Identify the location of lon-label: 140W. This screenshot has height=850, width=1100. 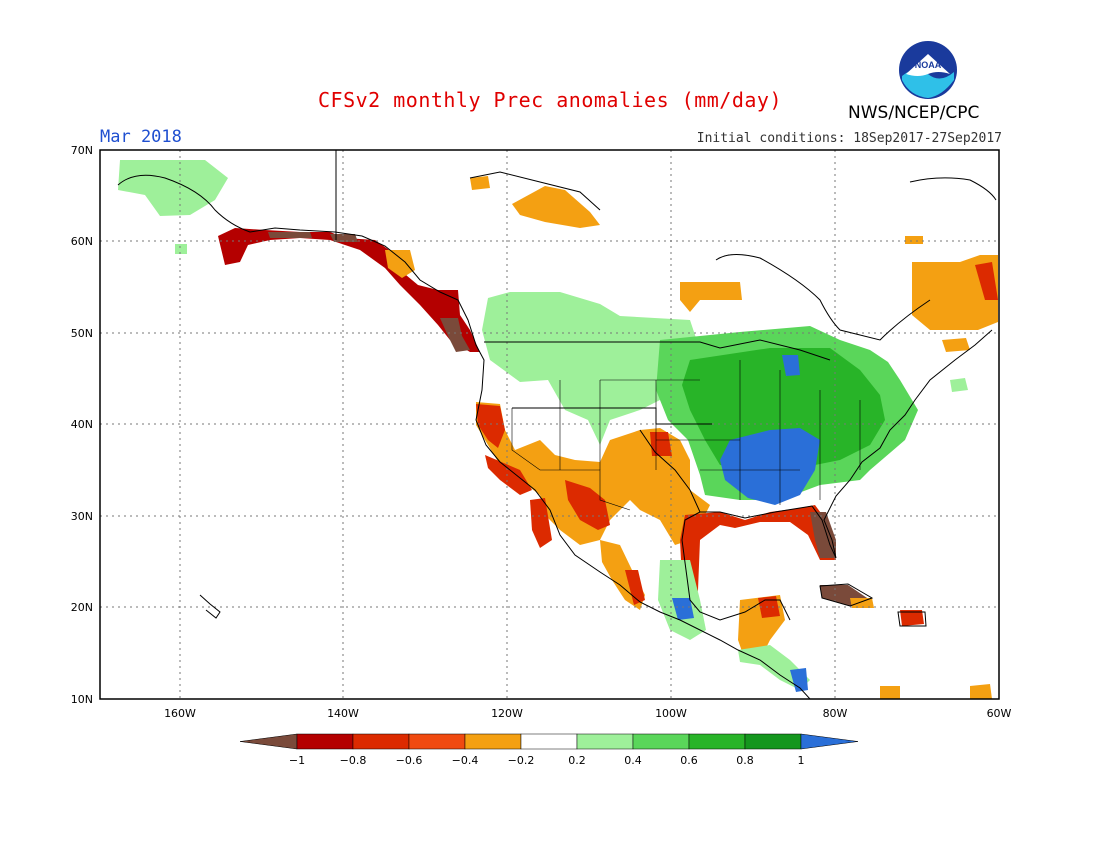
(343, 713).